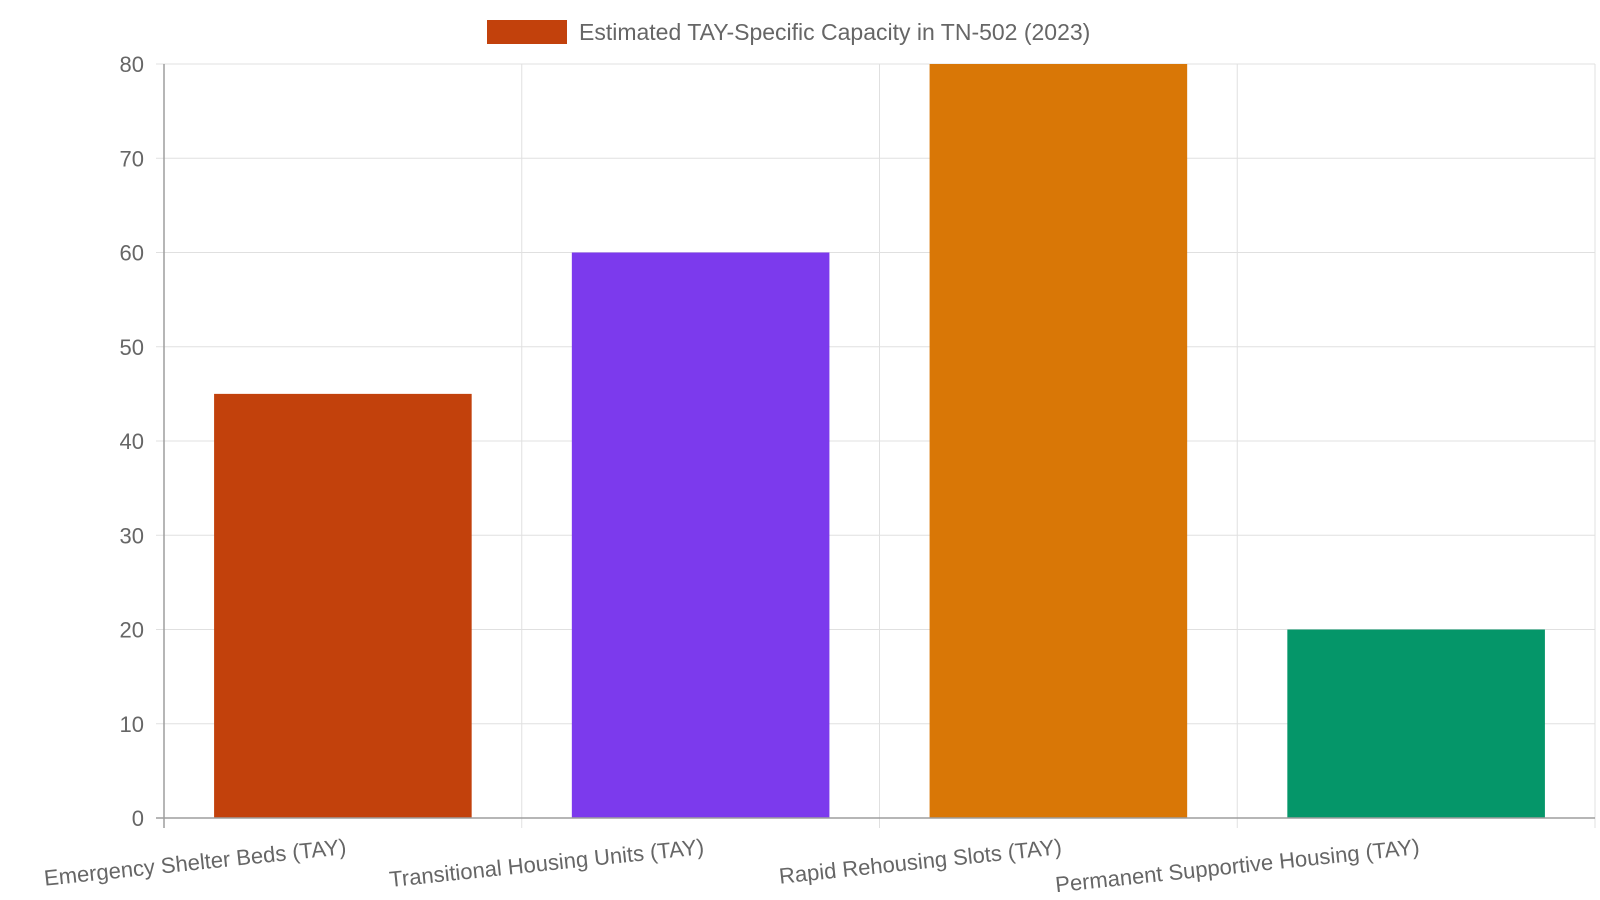 Image resolution: width=1600 pixels, height=900 pixels. I want to click on y-tick-label: 50, so click(132, 347).